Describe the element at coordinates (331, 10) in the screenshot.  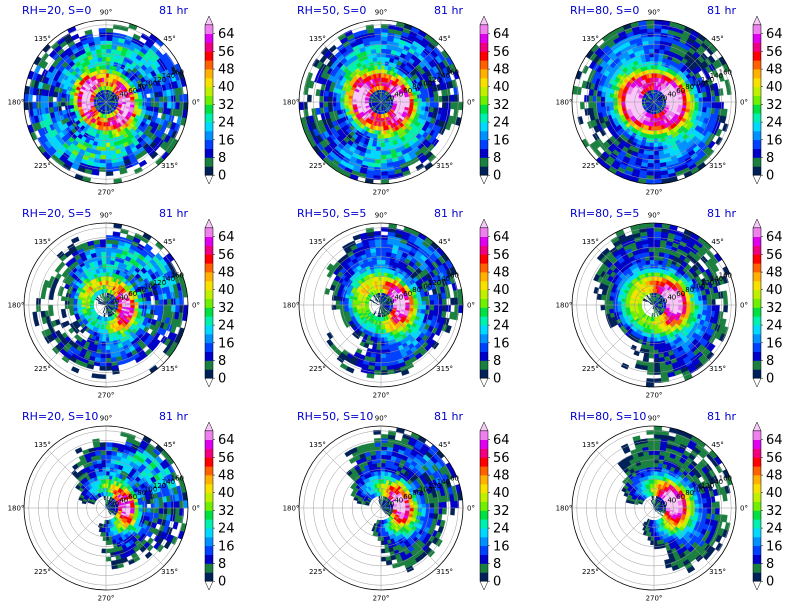
I see `panel-title: RH=50, S=0` at that location.